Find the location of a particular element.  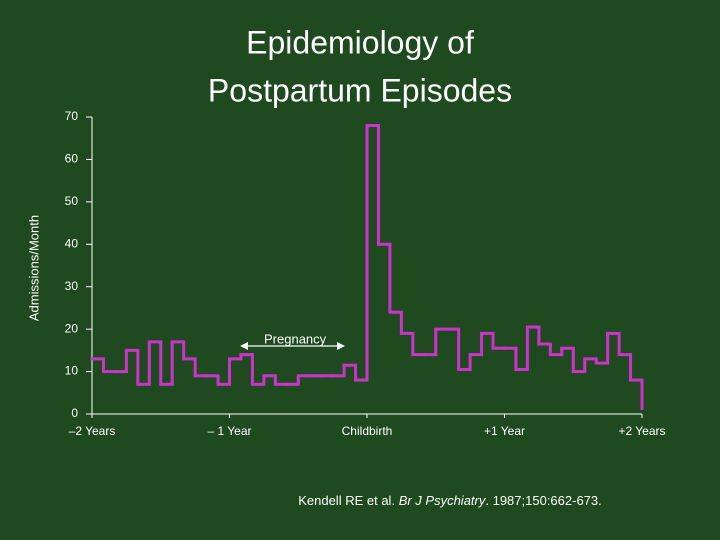

pregnancy-arrow is located at coordinates (292, 346).